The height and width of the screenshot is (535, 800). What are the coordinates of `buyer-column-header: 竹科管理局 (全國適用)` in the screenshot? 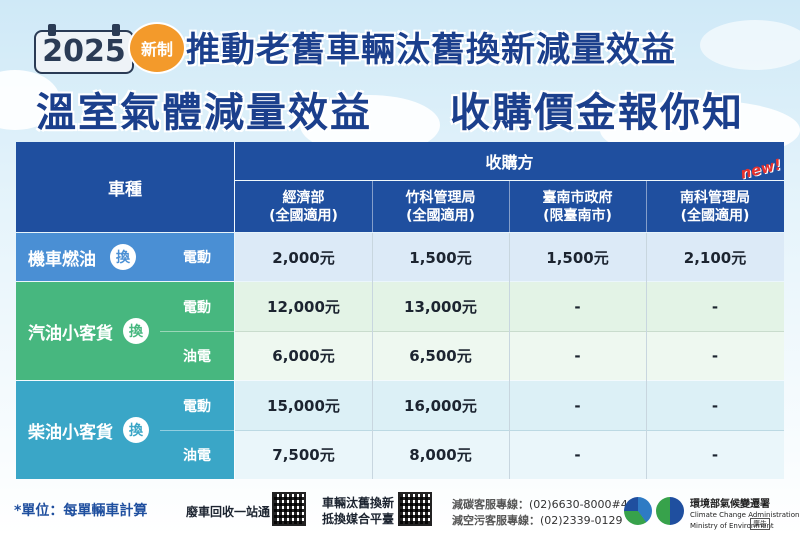 It's located at (440, 206).